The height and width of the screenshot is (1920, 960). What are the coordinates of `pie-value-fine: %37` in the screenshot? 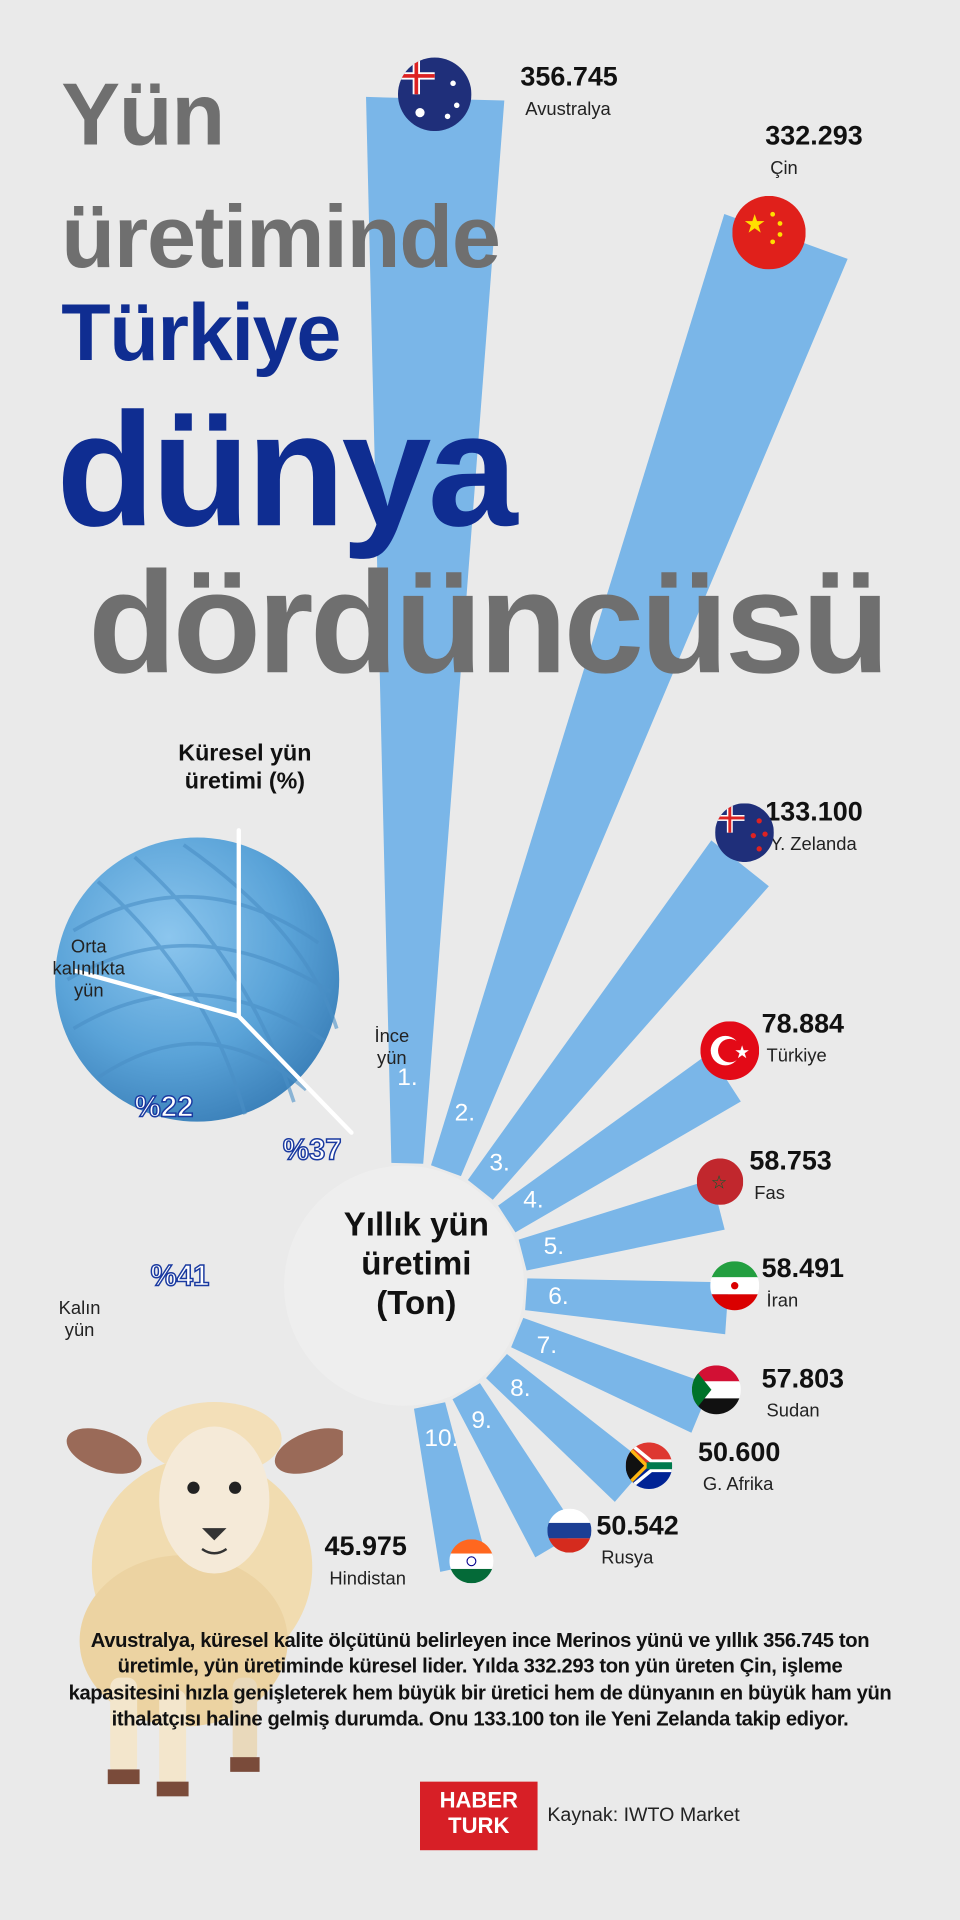 It's located at (312, 1150).